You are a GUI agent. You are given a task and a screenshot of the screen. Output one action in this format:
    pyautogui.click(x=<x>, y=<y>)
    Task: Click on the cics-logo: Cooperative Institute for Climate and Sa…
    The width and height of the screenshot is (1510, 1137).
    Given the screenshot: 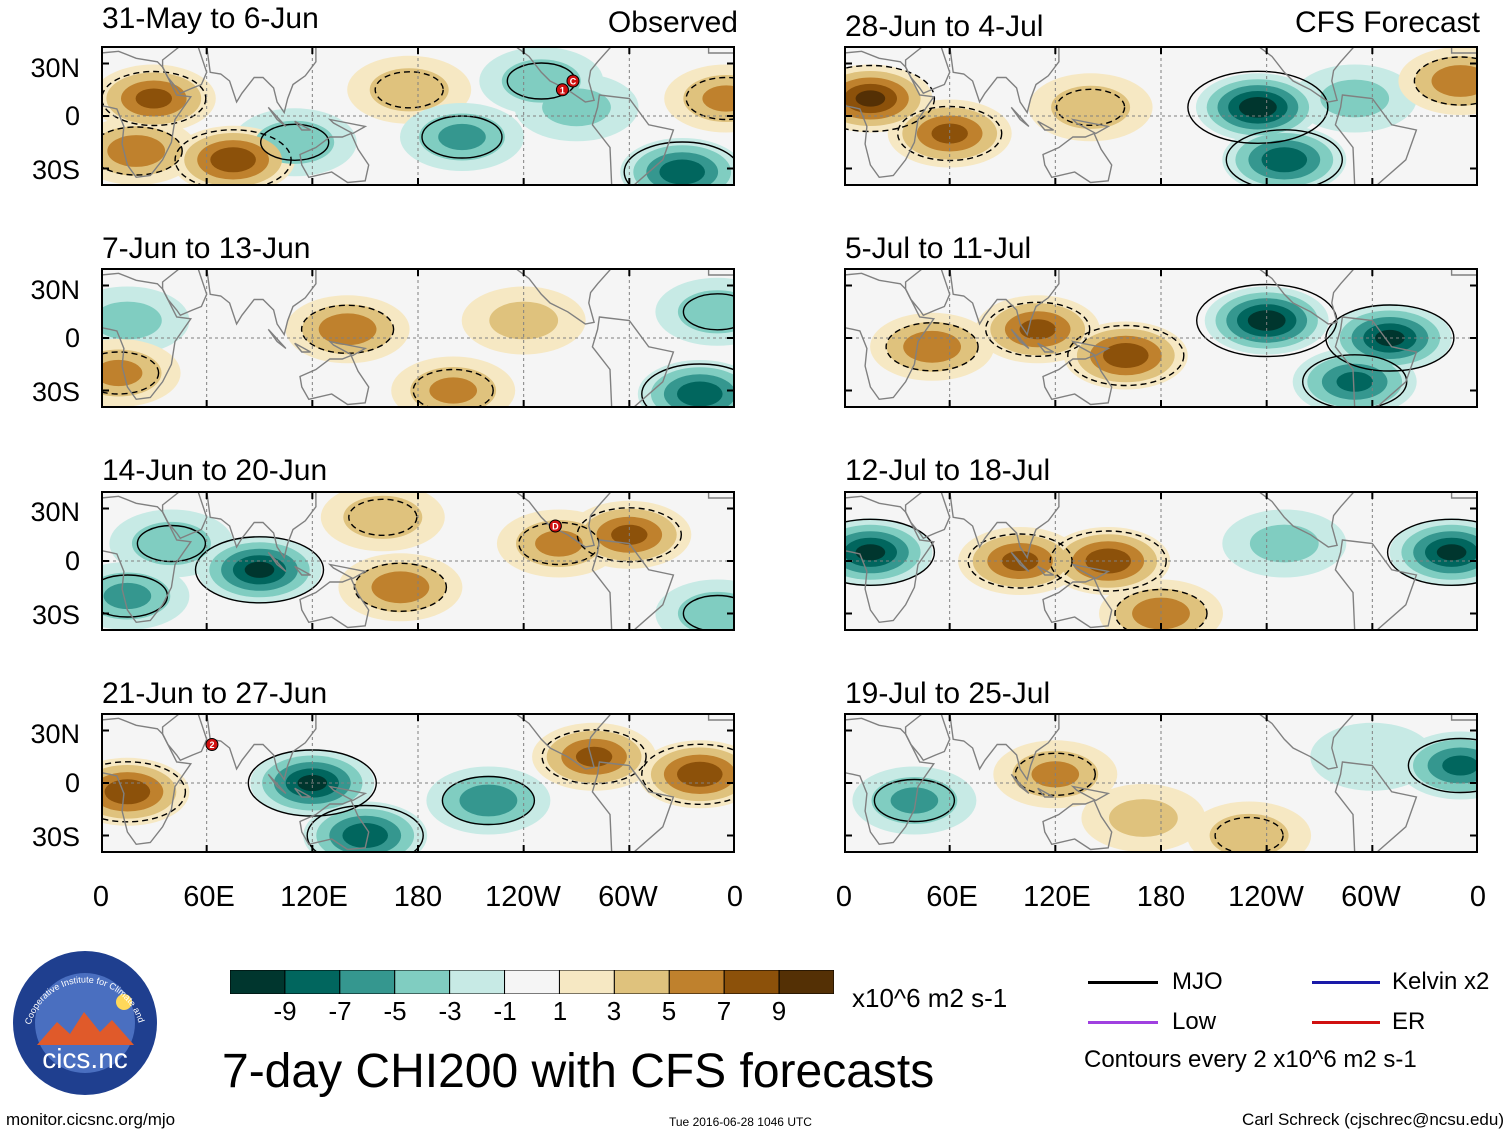 What is the action you would take?
    pyautogui.click(x=83, y=1019)
    